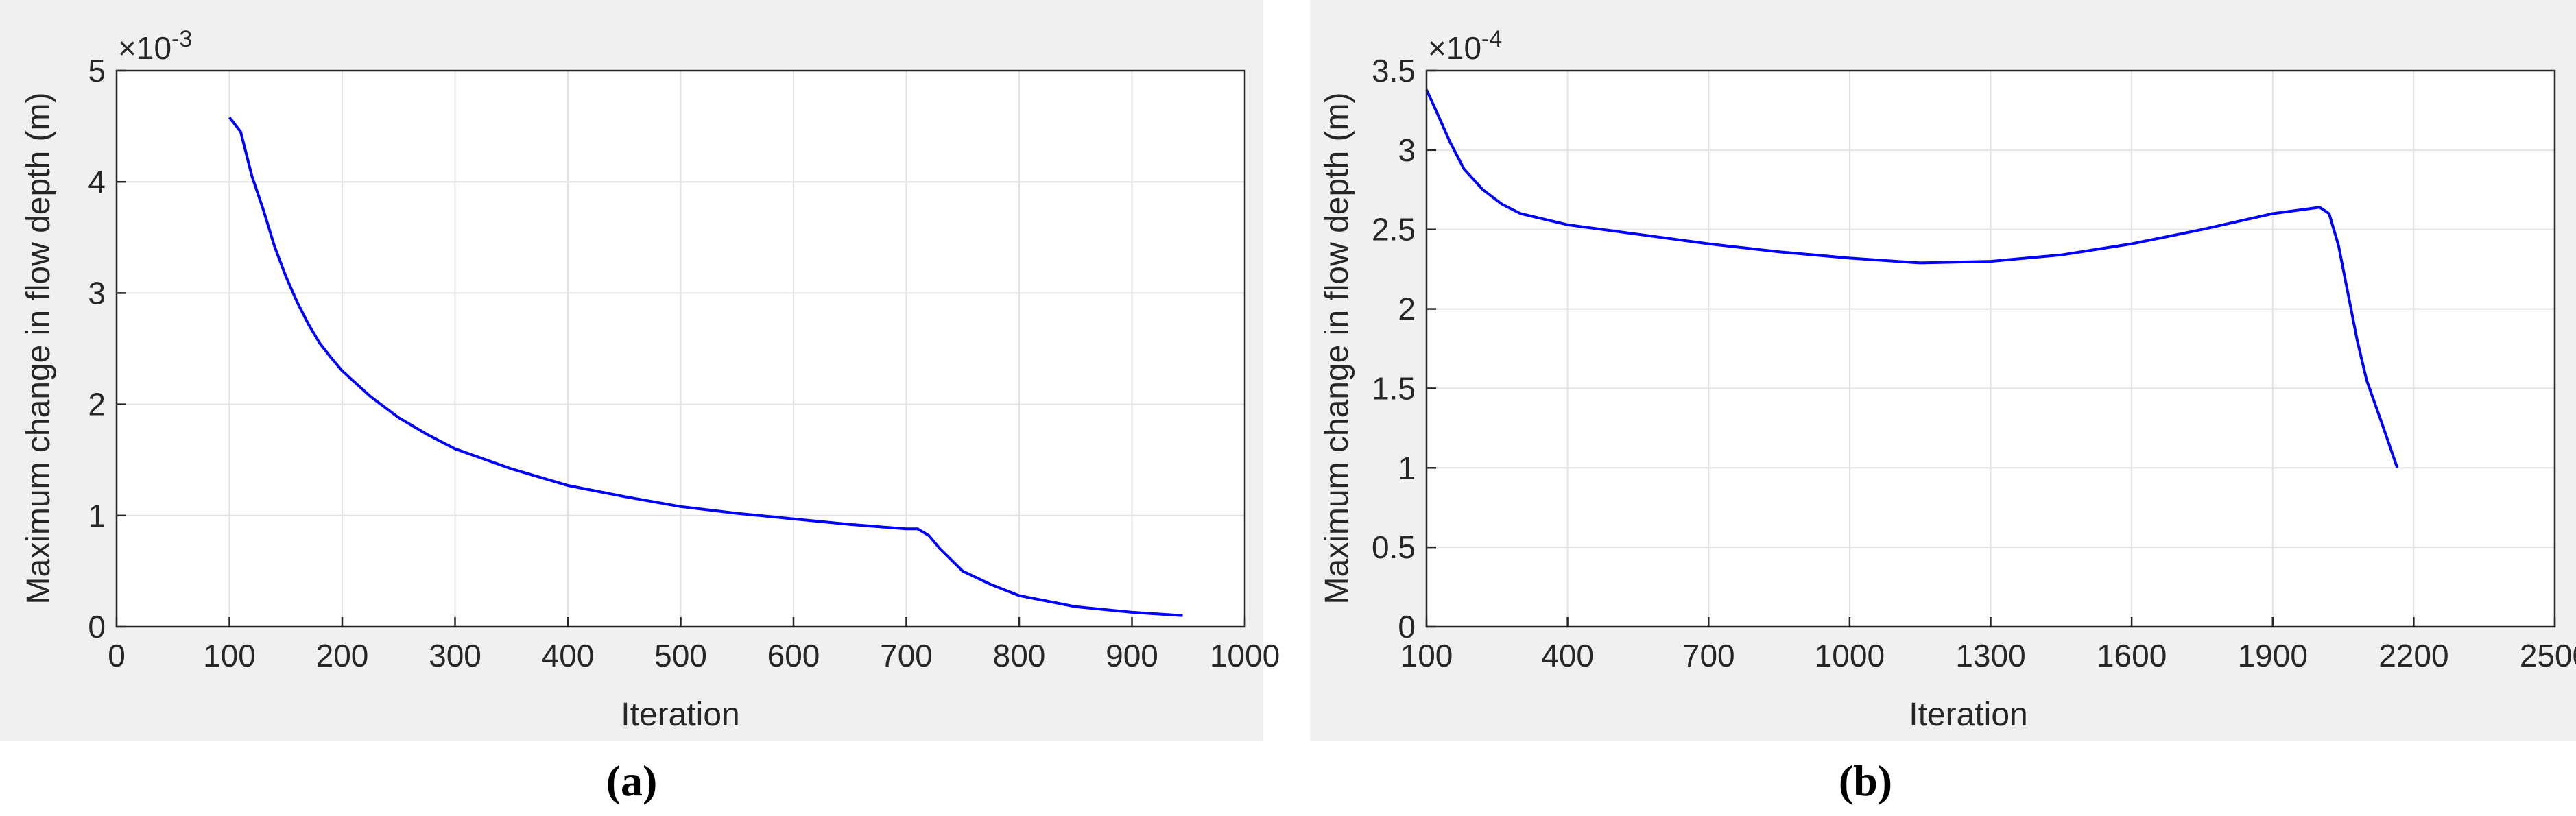 This screenshot has width=2576, height=816. What do you see at coordinates (2132, 655) in the screenshot?
I see `b-x-tick-label: 1600` at bounding box center [2132, 655].